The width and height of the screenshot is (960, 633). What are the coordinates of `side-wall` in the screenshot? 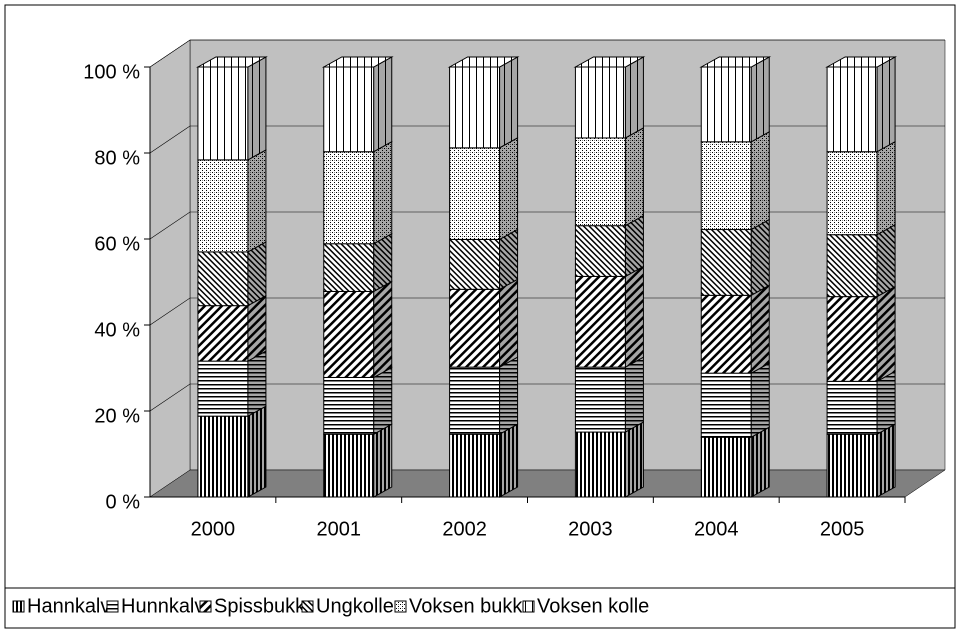 It's located at (170, 268).